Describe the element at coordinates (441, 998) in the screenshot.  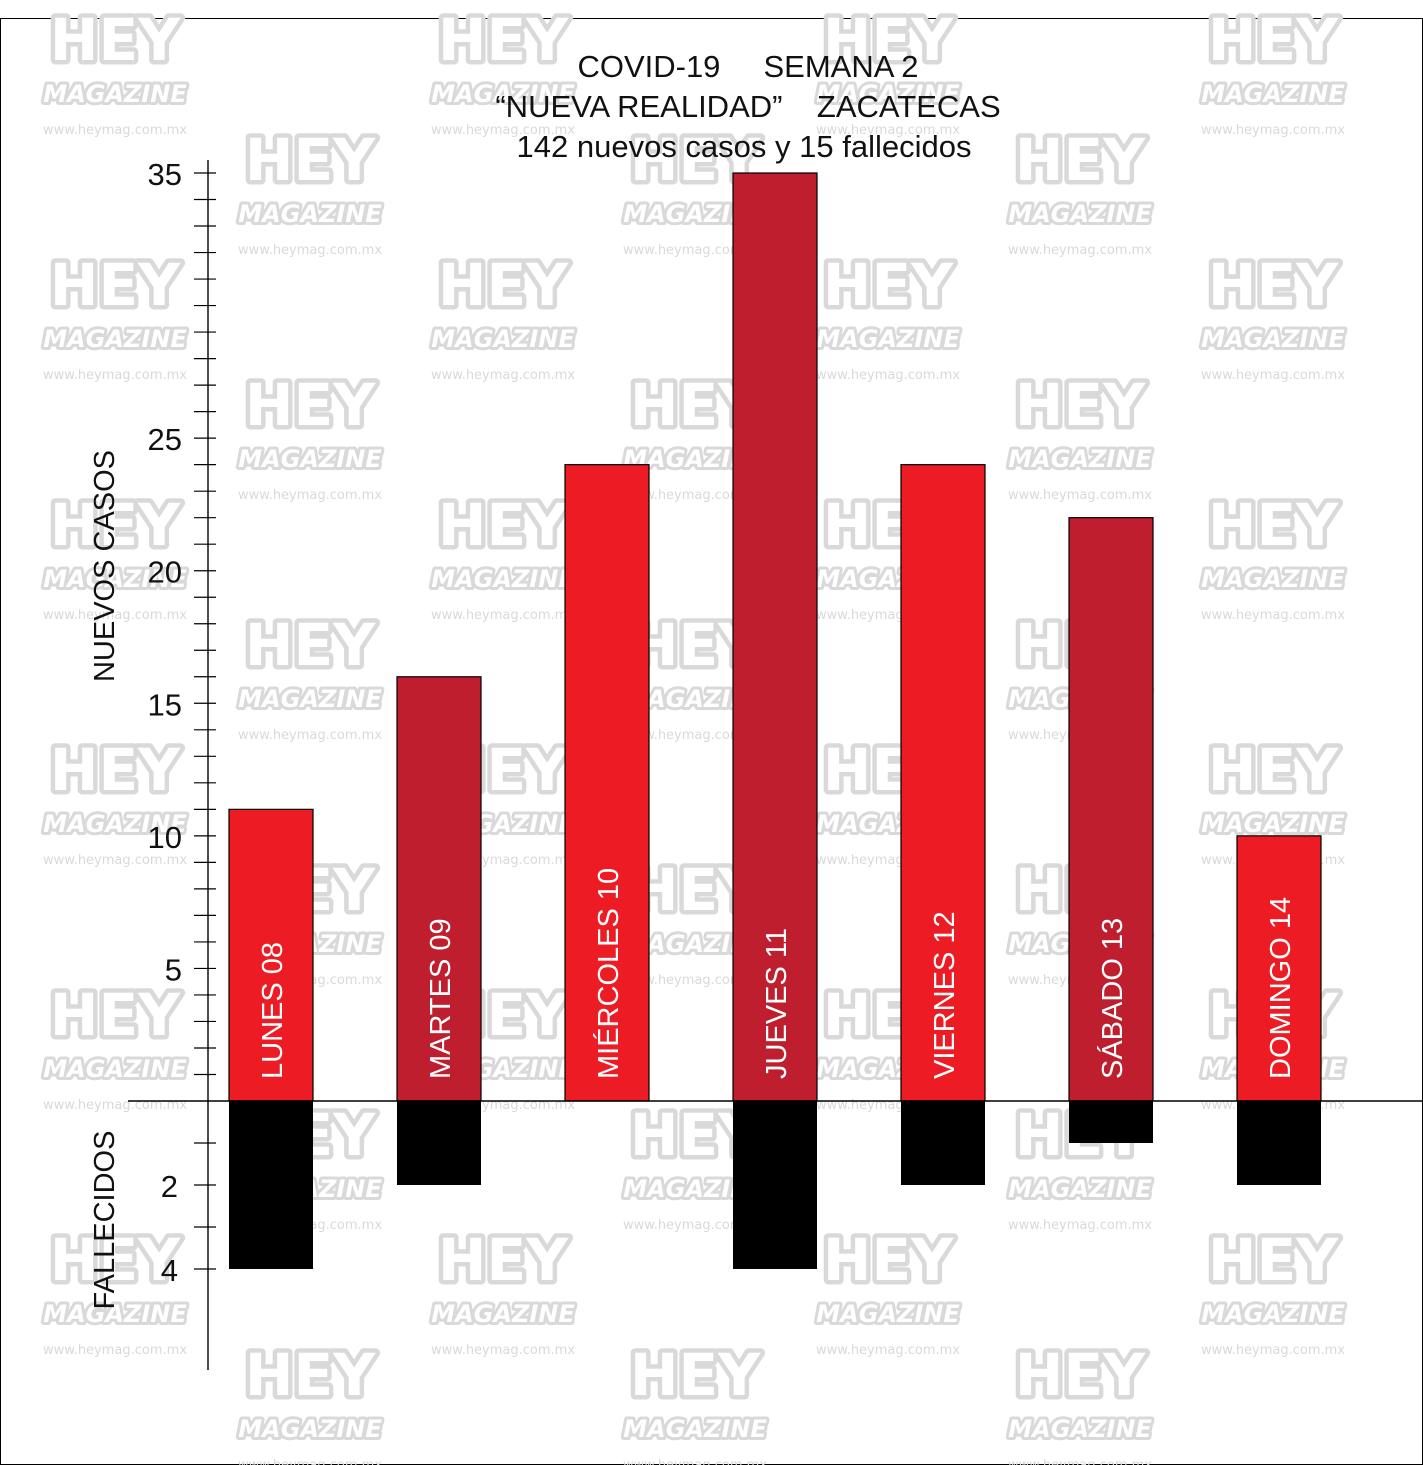
I see `category-label-1: MARTES 09` at that location.